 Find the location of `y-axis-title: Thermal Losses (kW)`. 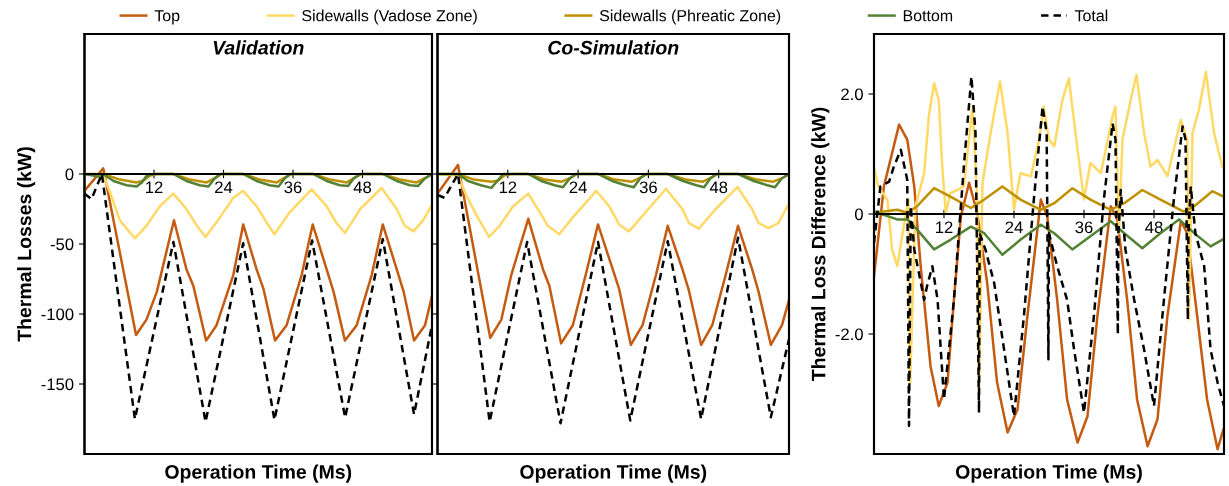

y-axis-title: Thermal Losses (kW) is located at coordinates (26, 244).